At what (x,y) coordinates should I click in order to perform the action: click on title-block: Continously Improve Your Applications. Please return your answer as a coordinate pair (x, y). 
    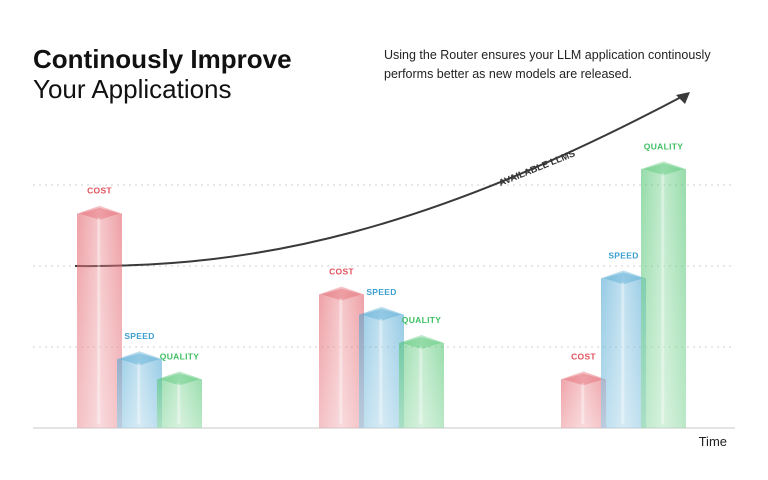
    Looking at the image, I should click on (162, 74).